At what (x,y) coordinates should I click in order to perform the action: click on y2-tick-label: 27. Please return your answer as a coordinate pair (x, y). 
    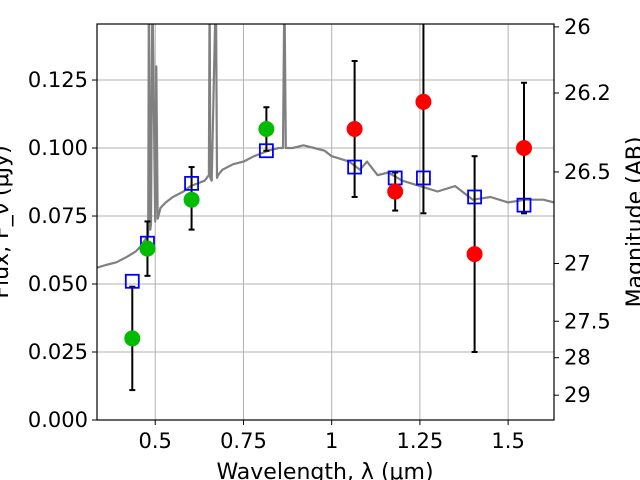
    Looking at the image, I should click on (577, 263).